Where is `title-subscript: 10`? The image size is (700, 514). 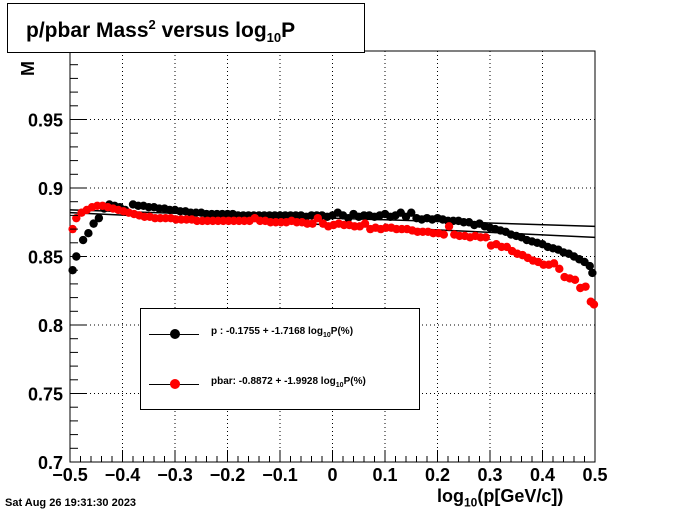
title-subscript: 10 is located at coordinates (274, 38).